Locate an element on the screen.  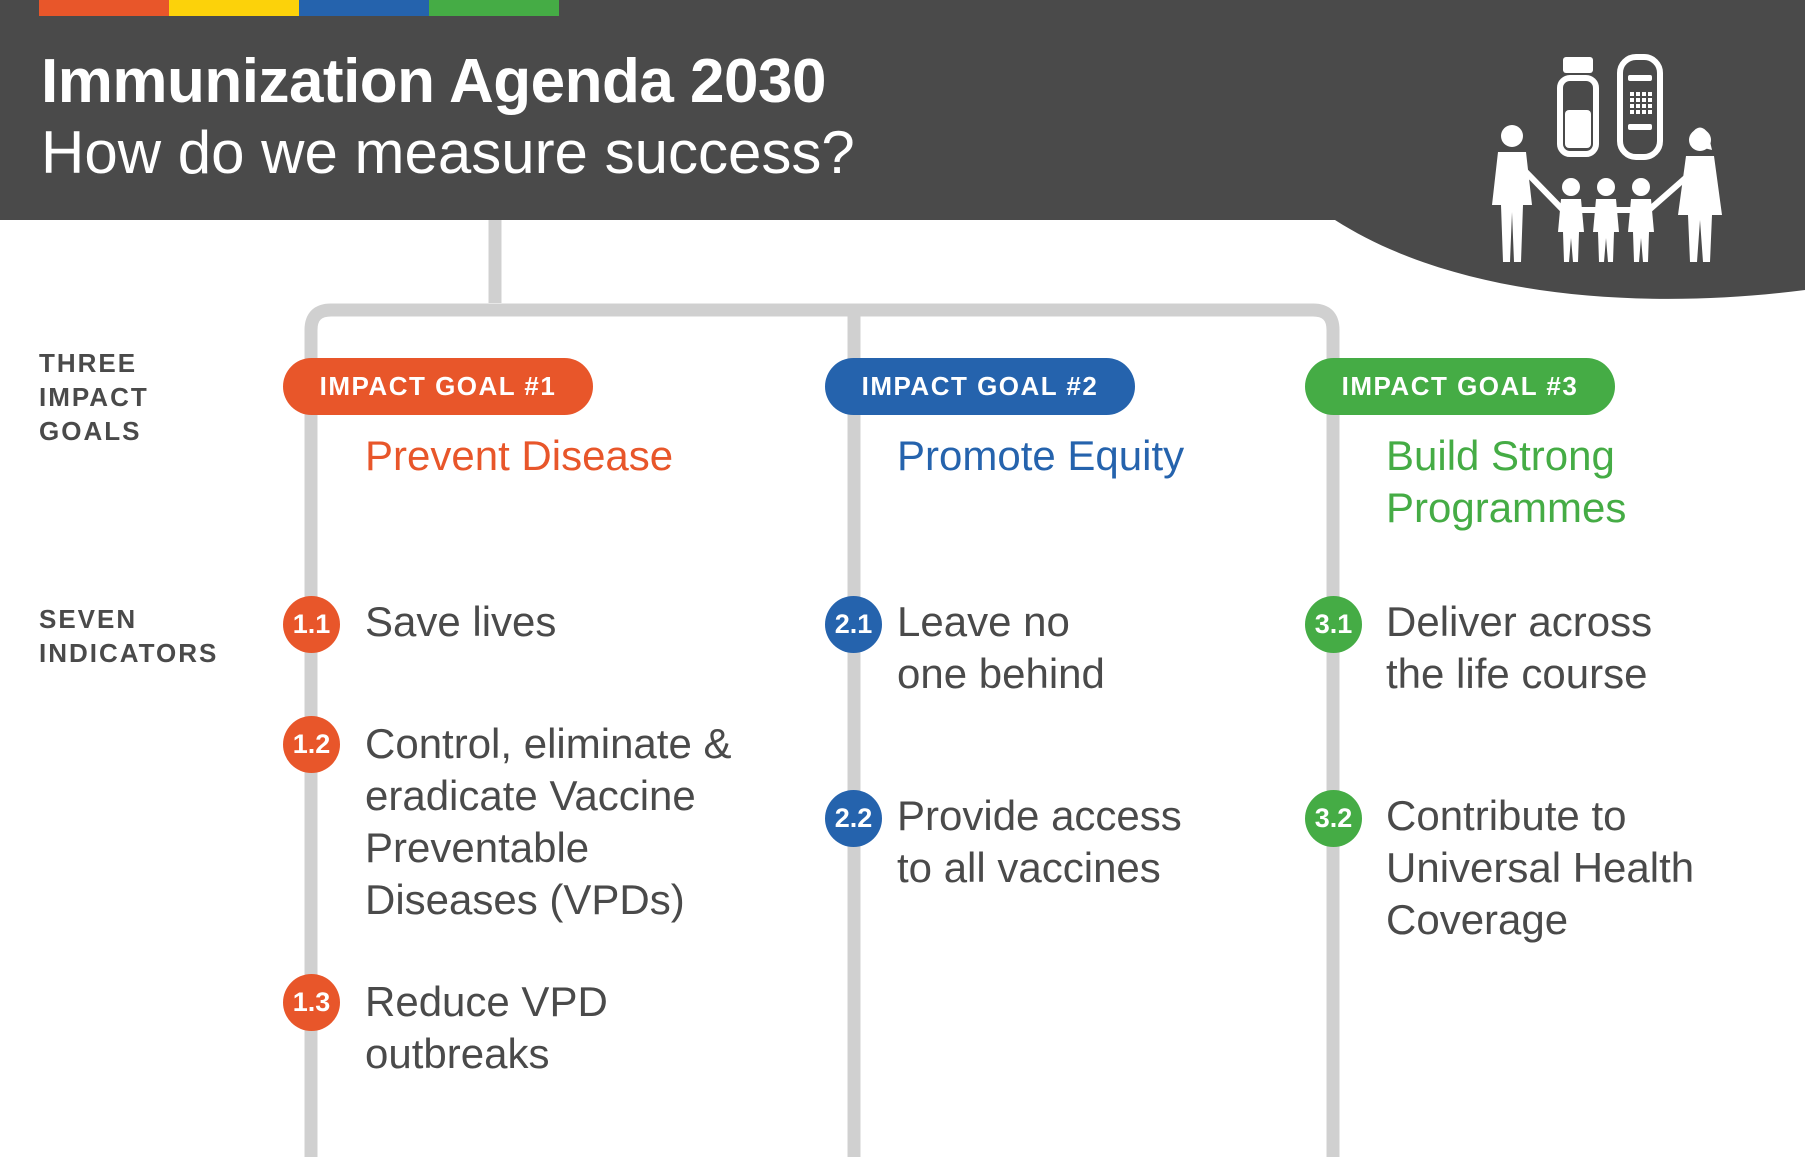
indicator-text-line: one behind is located at coordinates (1001, 673).